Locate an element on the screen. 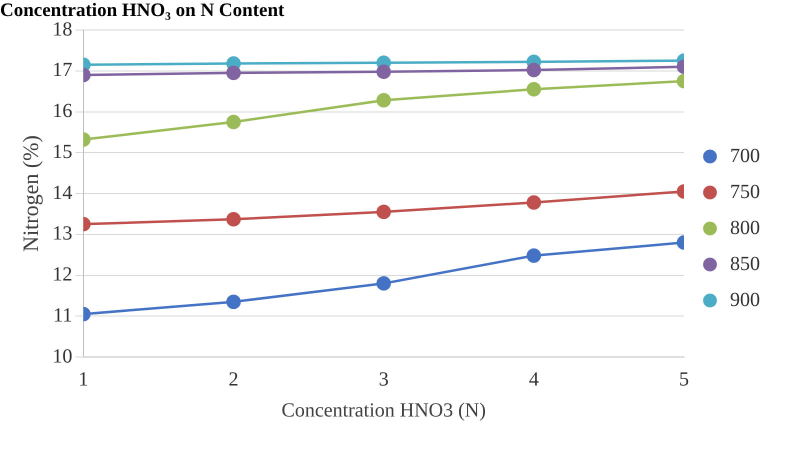  legend-label: 800 is located at coordinates (745, 227).